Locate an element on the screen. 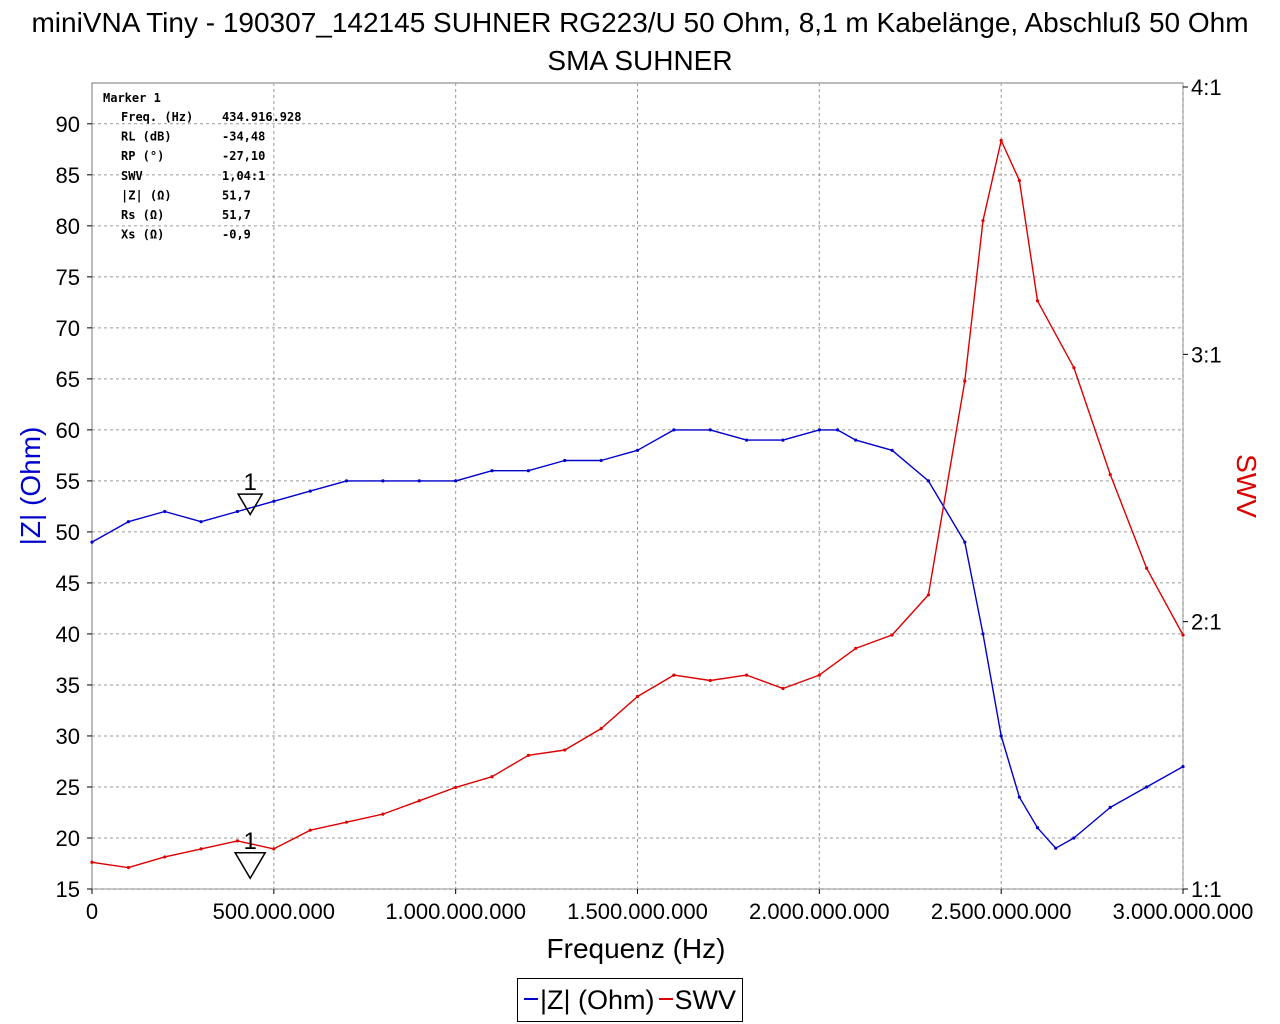 Image resolution: width=1280 pixels, height=1024 pixels. marker-row-label: |Z| (Ω) is located at coordinates (146, 195).